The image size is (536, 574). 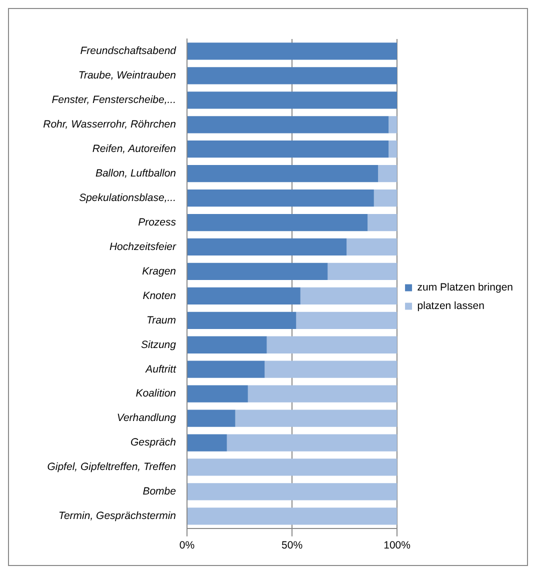 What do you see at coordinates (127, 76) in the screenshot?
I see `y-tick-label: Traube, Weintrauben` at bounding box center [127, 76].